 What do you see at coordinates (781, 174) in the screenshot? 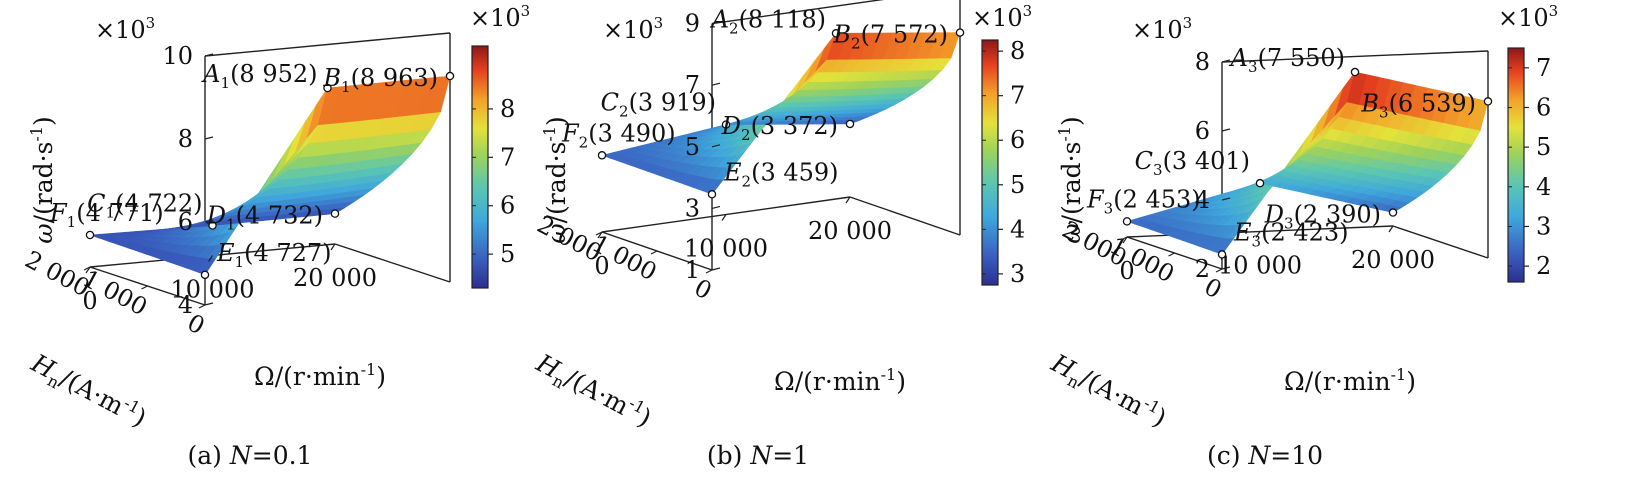
I see `point-e-label: E2(3 459)` at bounding box center [781, 174].